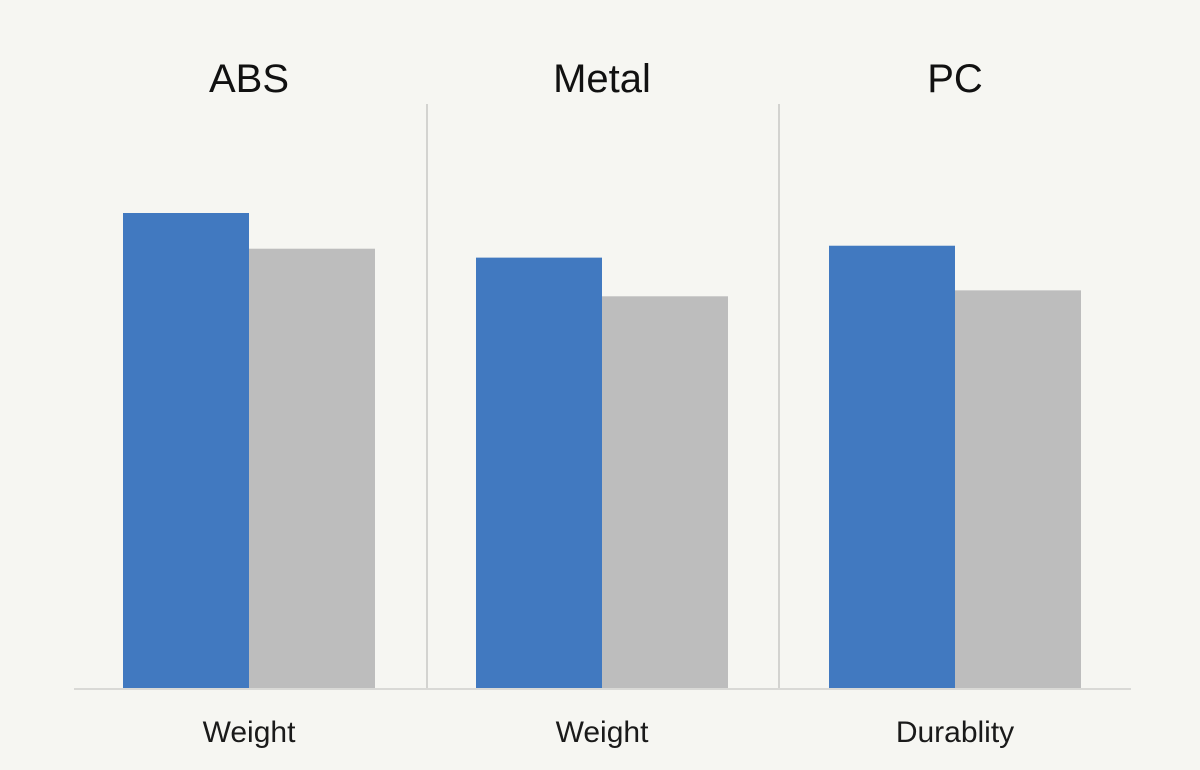 This screenshot has height=770, width=1200. What do you see at coordinates (249, 79) in the screenshot?
I see `panel-title: ABS` at bounding box center [249, 79].